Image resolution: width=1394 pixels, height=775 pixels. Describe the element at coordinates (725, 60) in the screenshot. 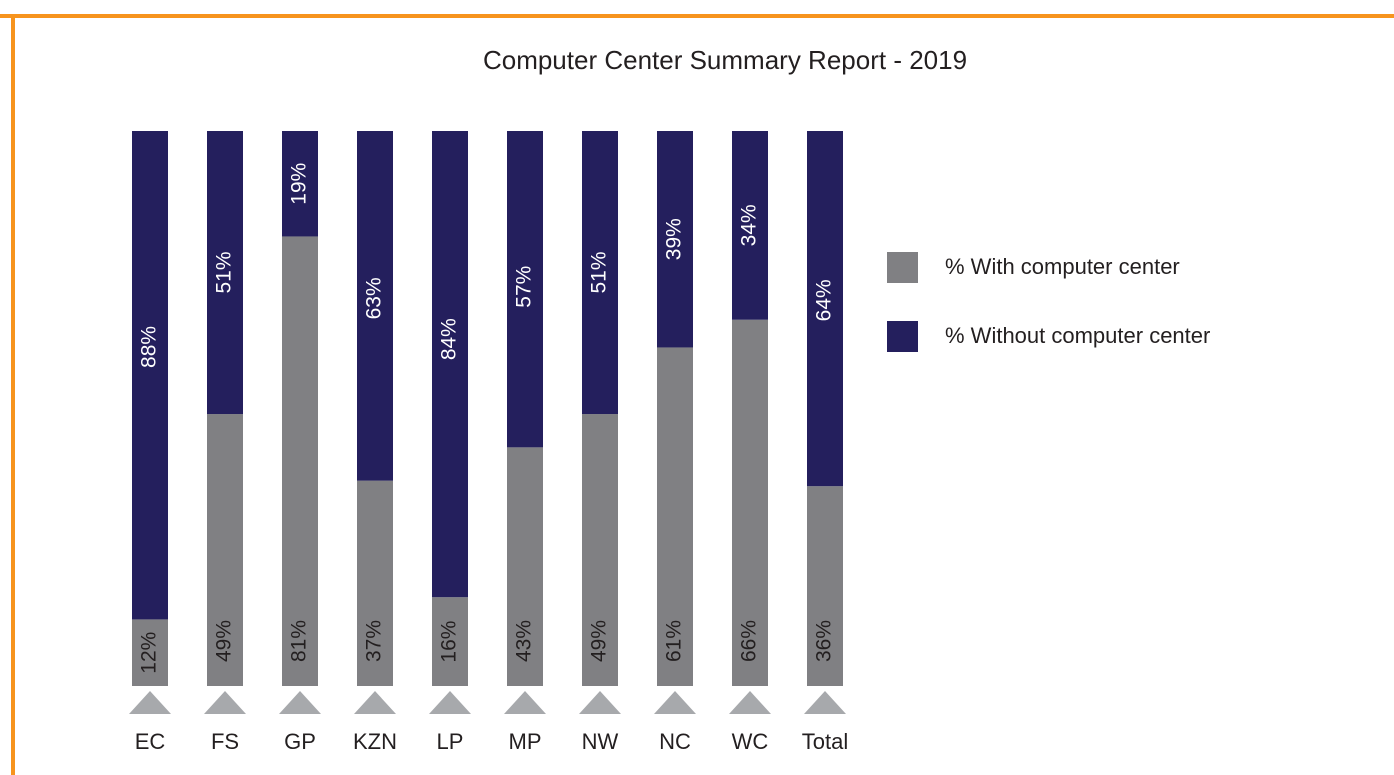

I see `chart-title: Computer Center Summary Report - 2019` at that location.